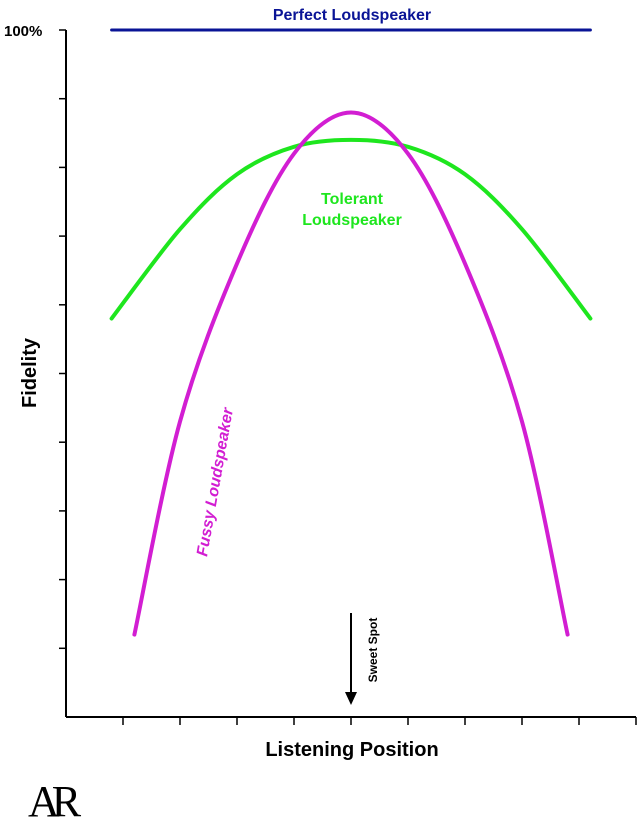 This screenshot has width=640, height=828. I want to click on y-top-tick-label: 100%, so click(23, 31).